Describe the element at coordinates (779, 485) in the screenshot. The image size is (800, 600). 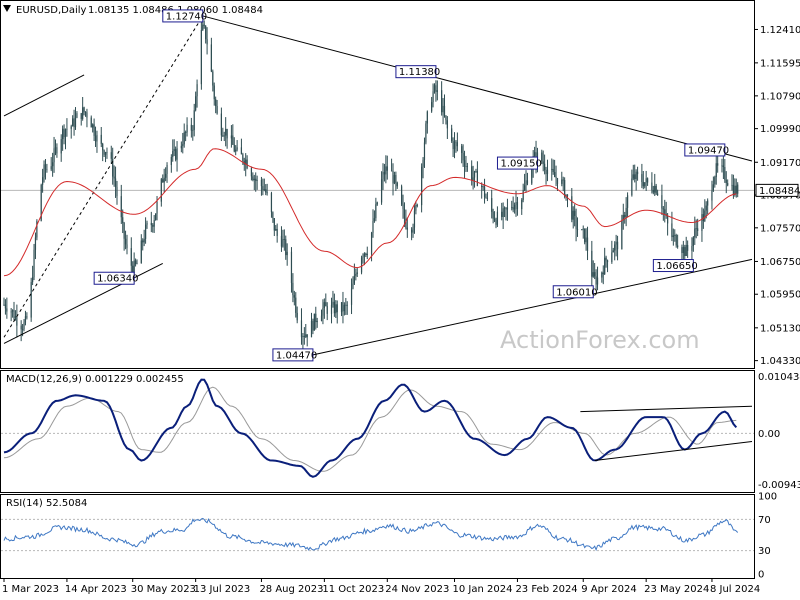
I see `macd-tick-label: -0.009436` at that location.